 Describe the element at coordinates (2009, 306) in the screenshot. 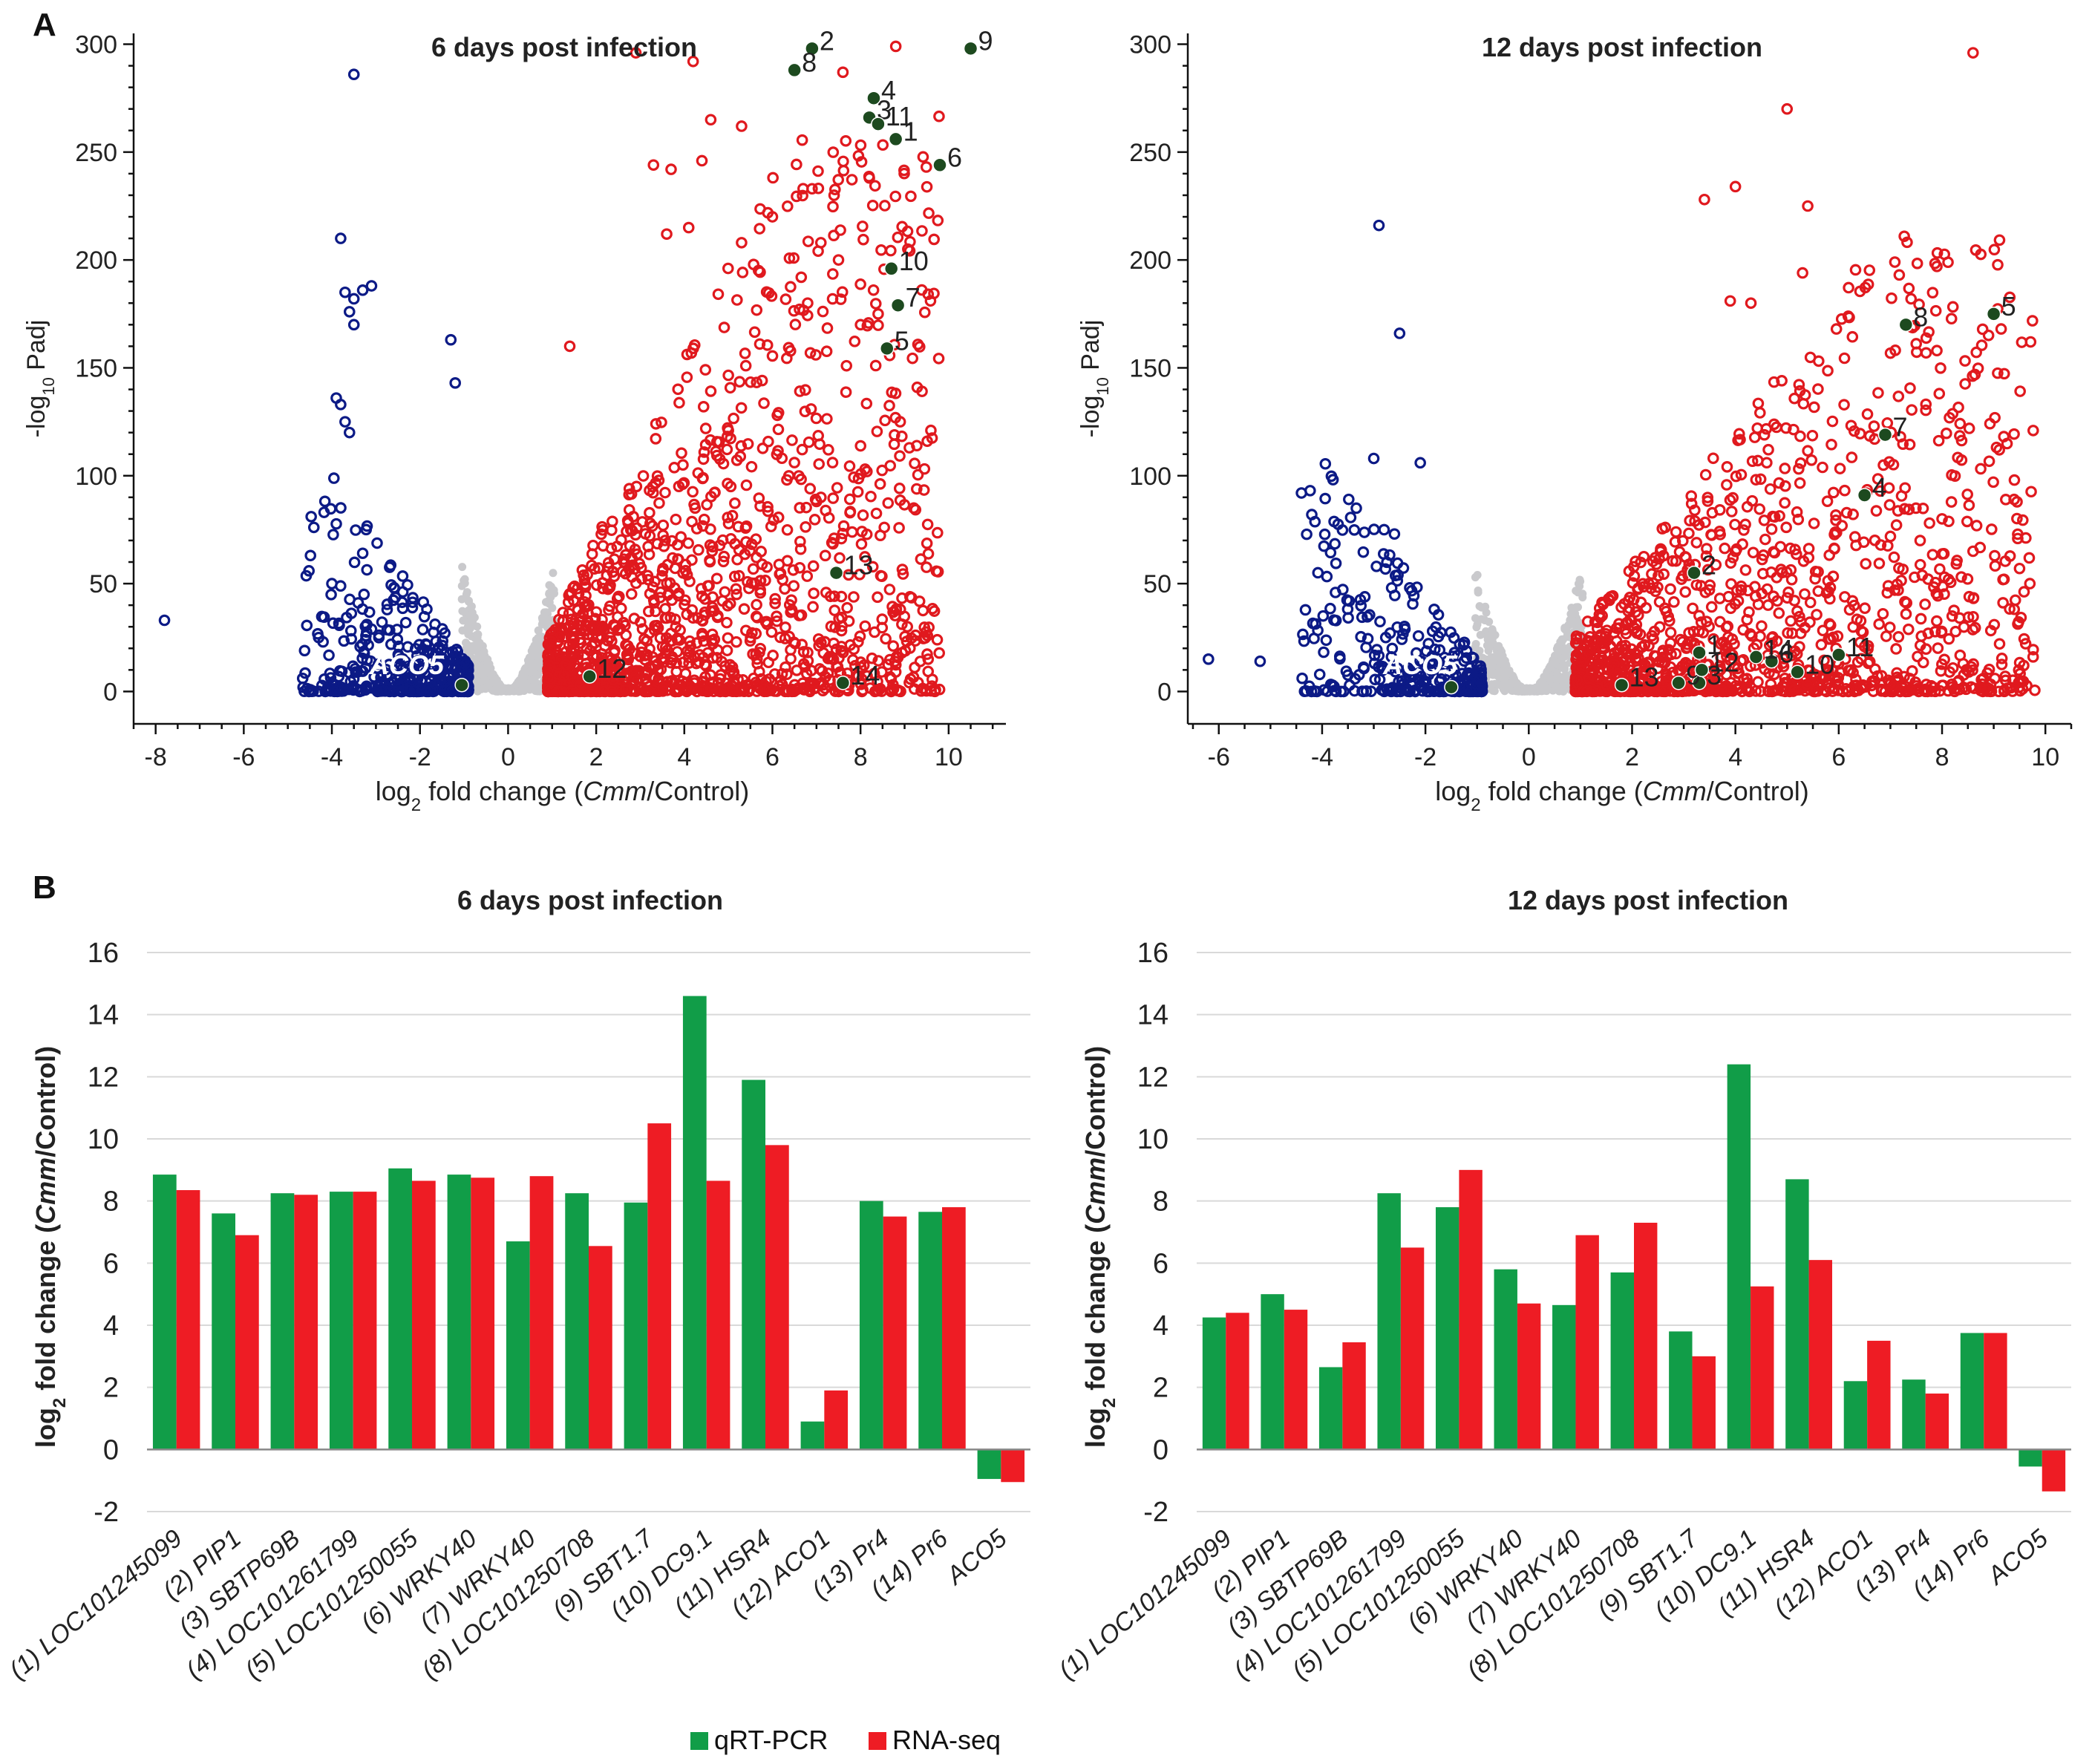

I see `highlight-label: 5` at that location.